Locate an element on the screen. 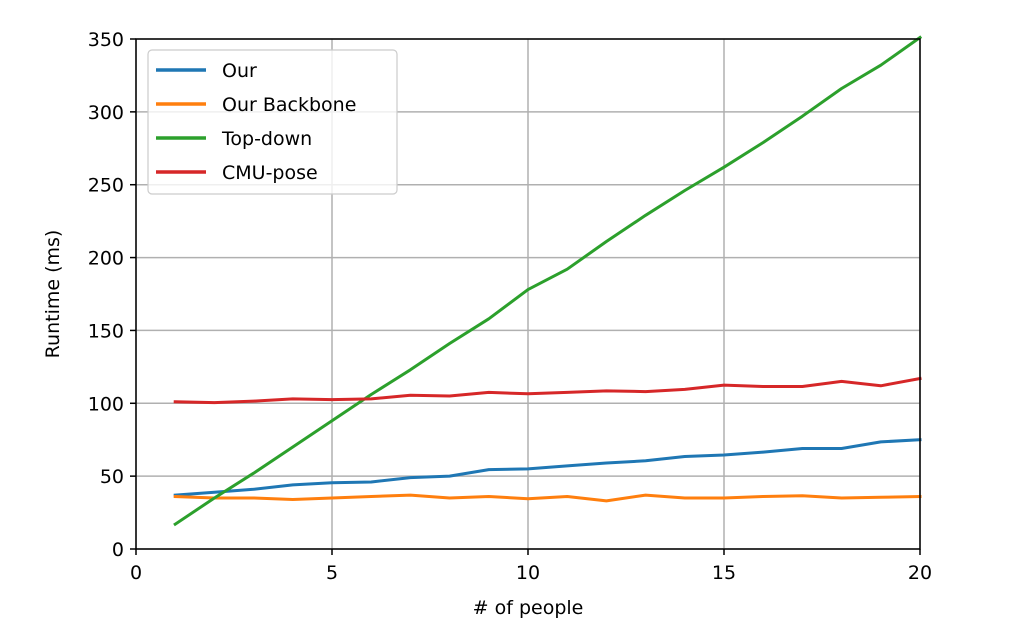 Image resolution: width=1027 pixels, height=633 pixels. y-tick-label: 150 is located at coordinates (106, 331).